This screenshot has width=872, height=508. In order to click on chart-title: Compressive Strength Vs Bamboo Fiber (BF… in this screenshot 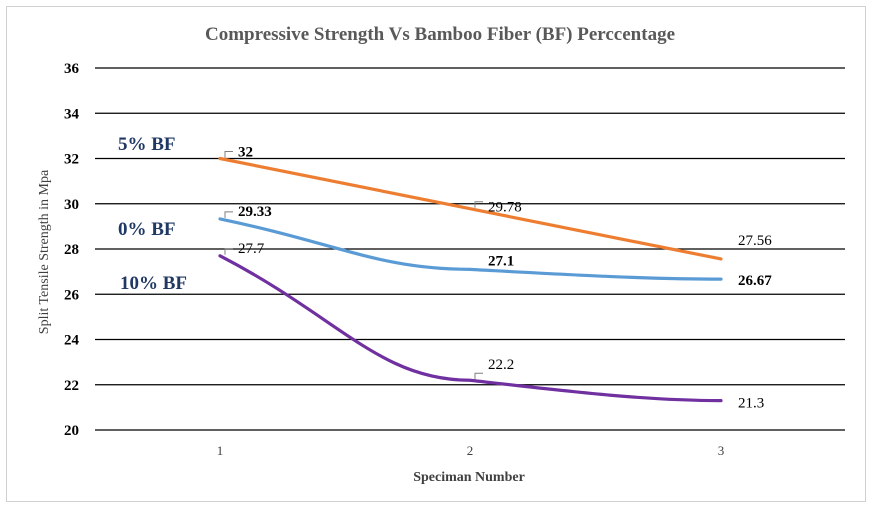, I will do `click(440, 34)`.